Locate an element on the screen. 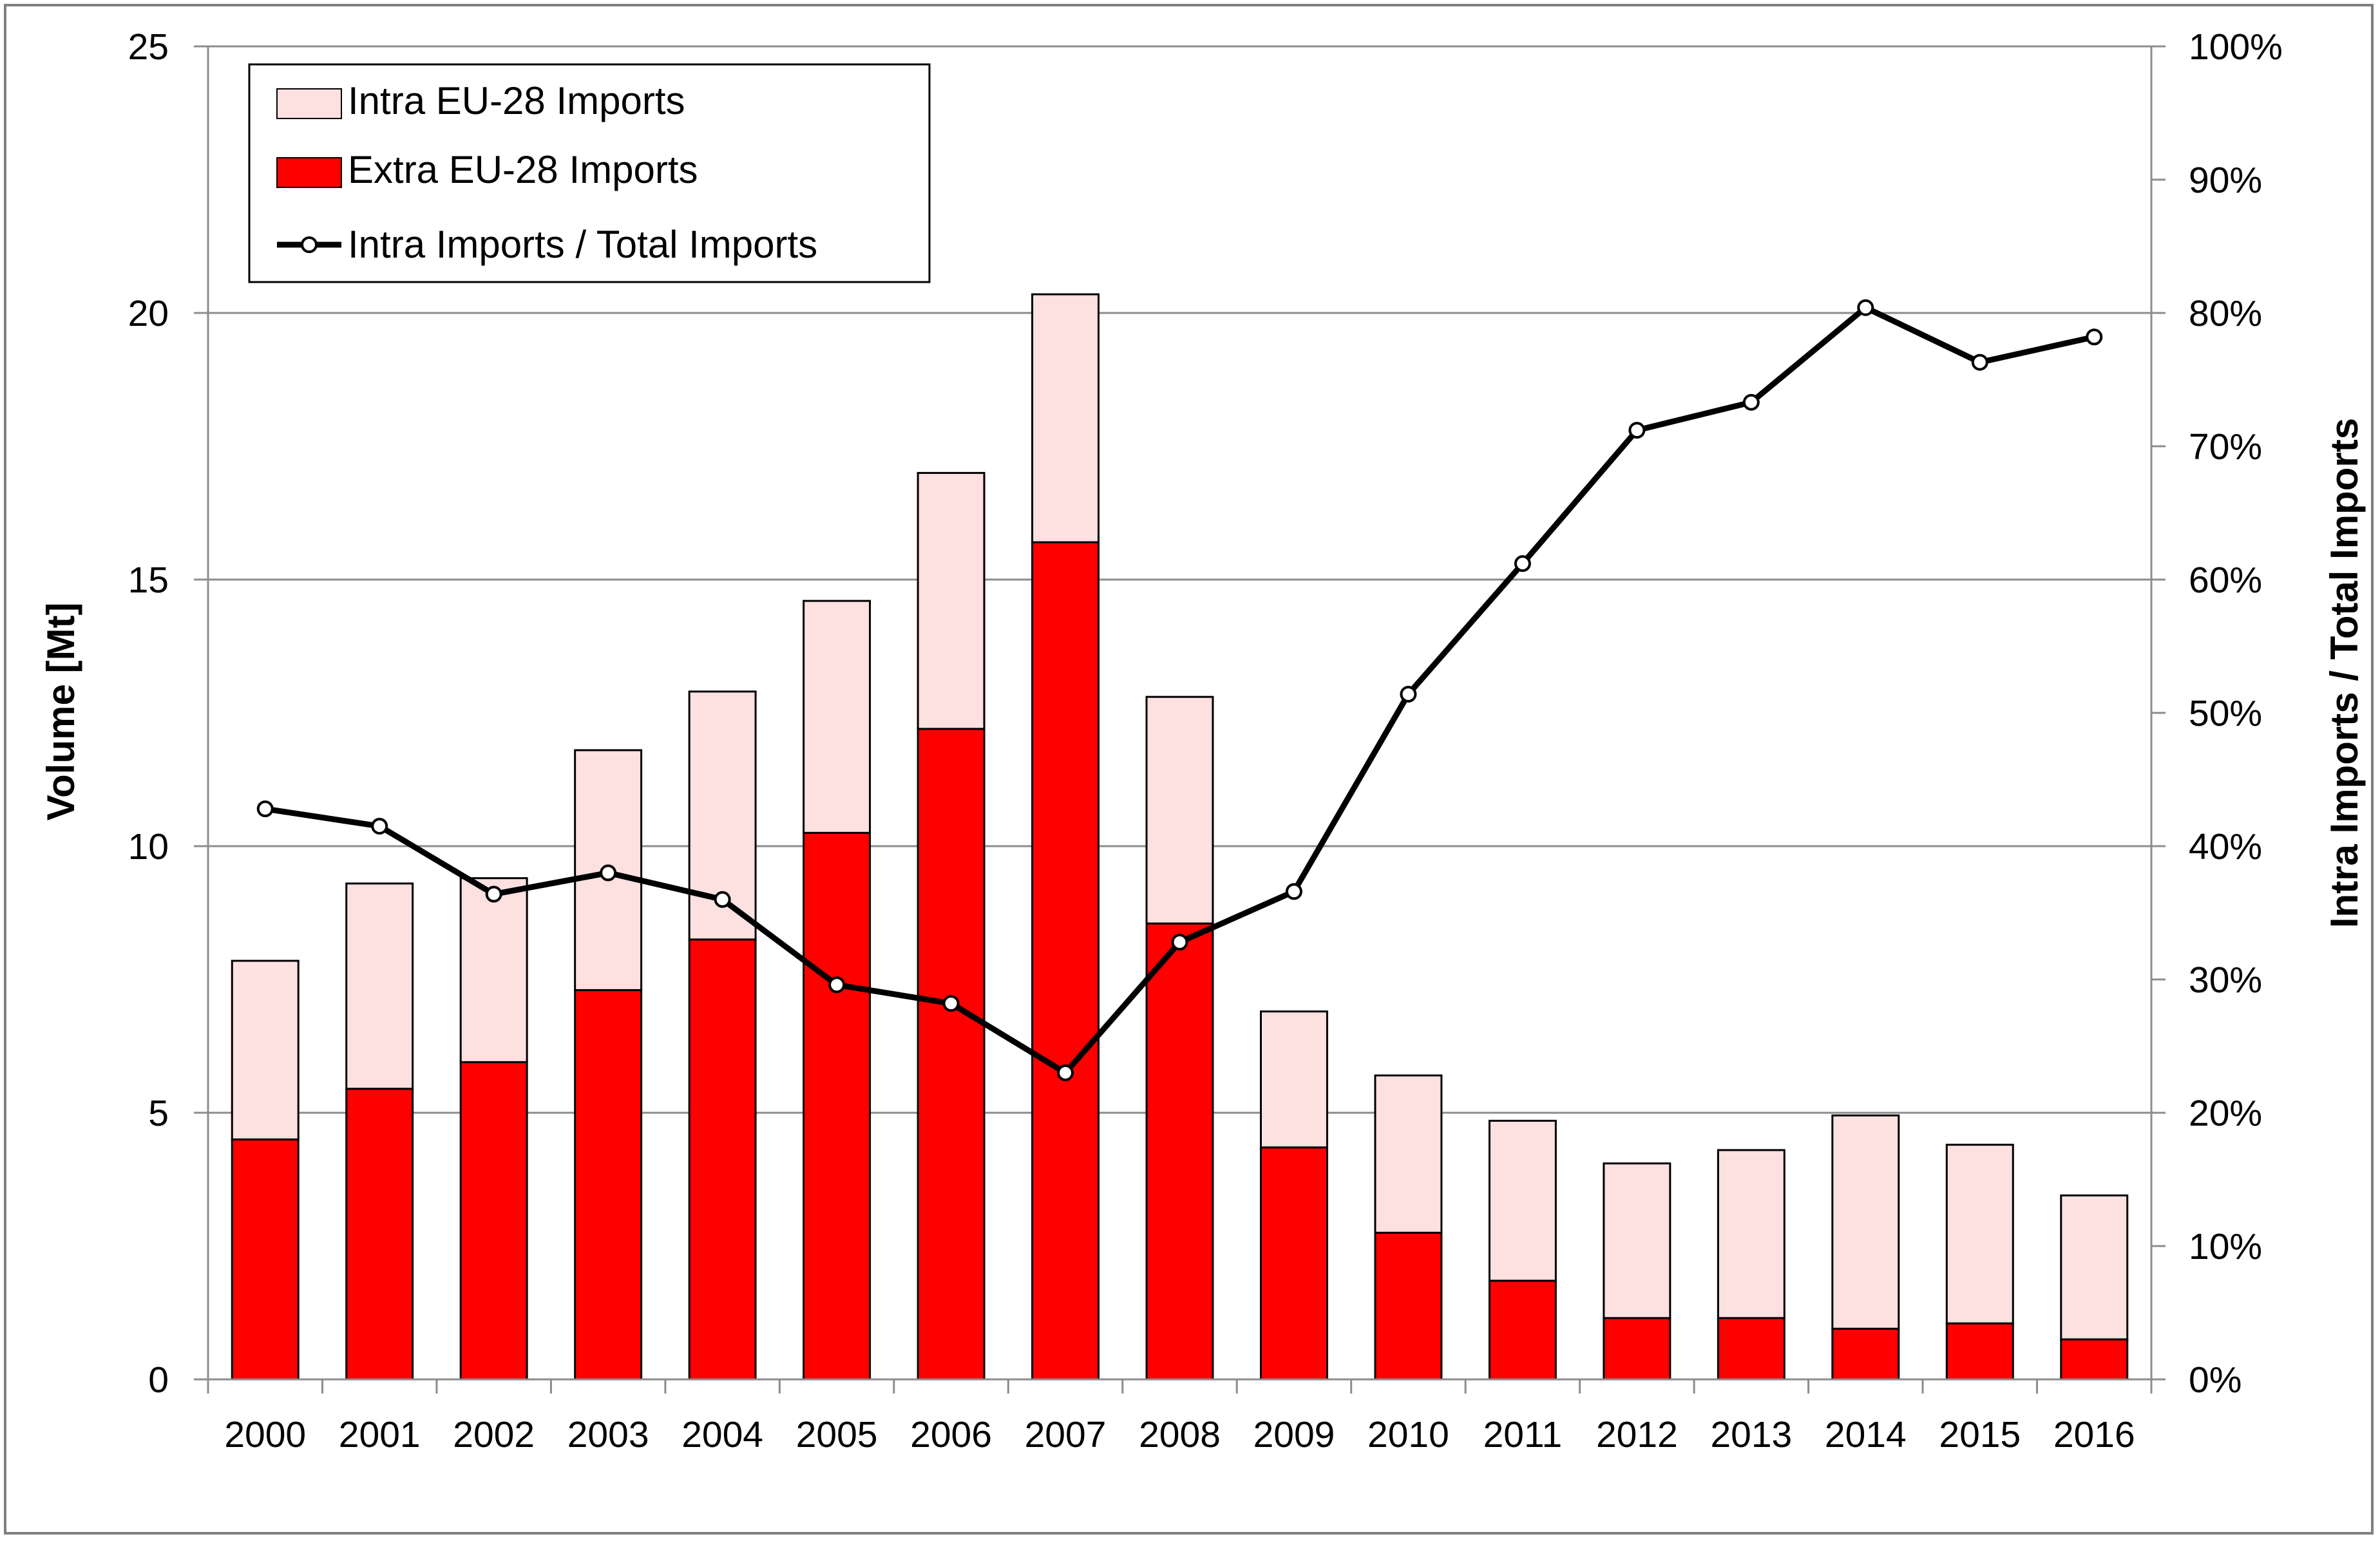  left-axis-tick-label: 5 is located at coordinates (158, 1113).